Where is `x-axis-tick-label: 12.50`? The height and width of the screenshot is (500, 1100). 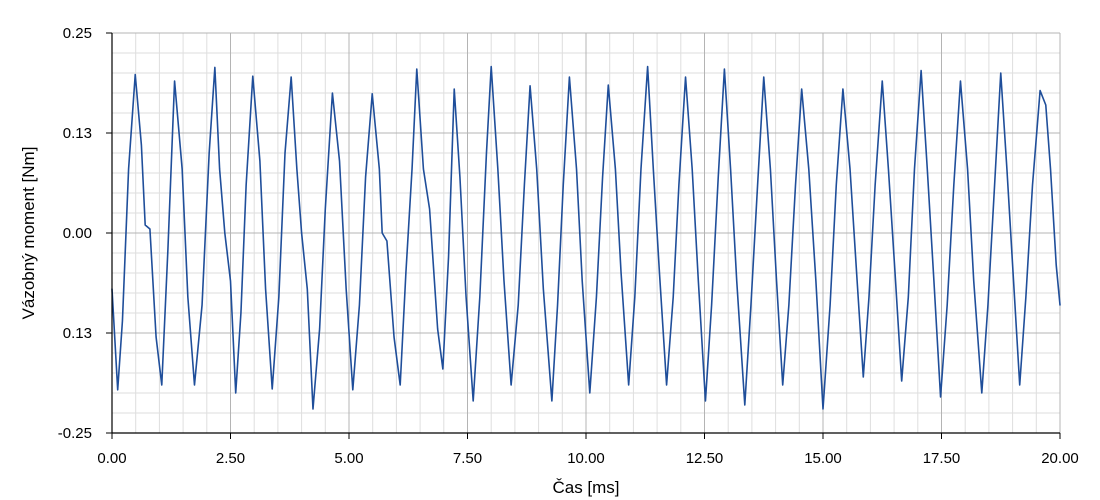
x-axis-tick-label: 12.50 is located at coordinates (705, 458).